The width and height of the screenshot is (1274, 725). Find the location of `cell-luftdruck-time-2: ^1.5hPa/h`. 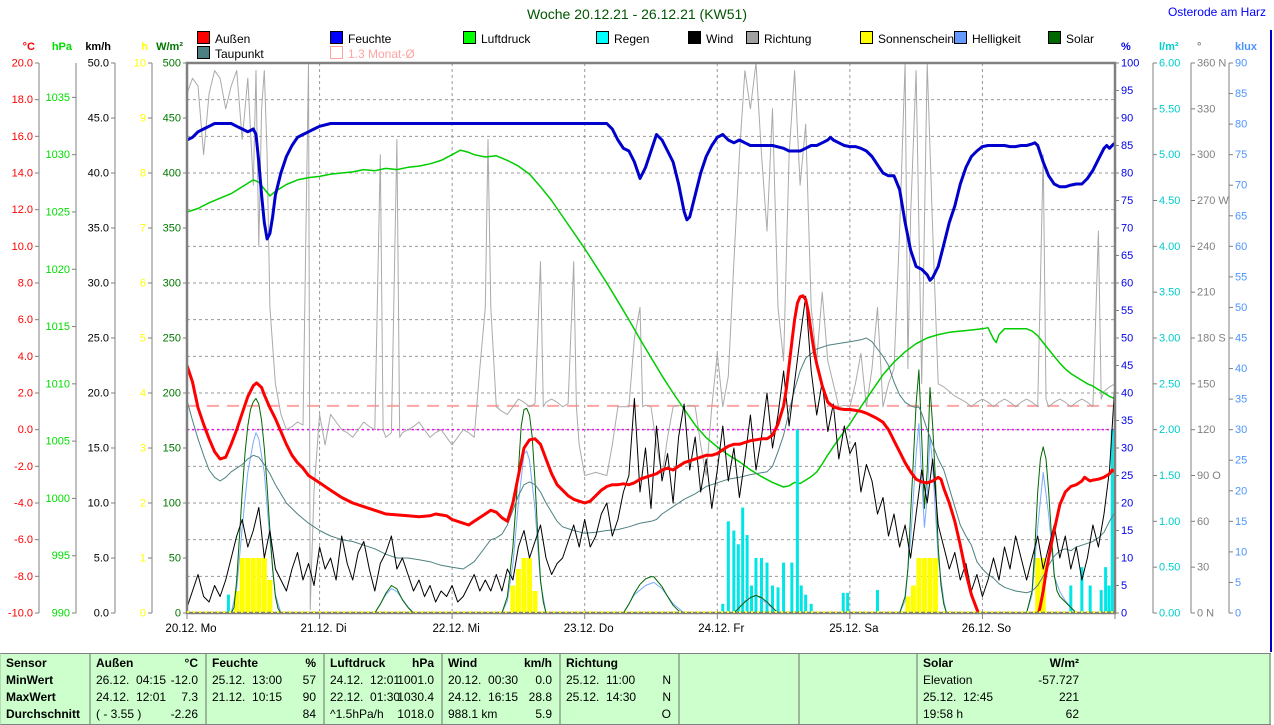

cell-luftdruck-time-2: ^1.5hPa/h is located at coordinates (357, 714).